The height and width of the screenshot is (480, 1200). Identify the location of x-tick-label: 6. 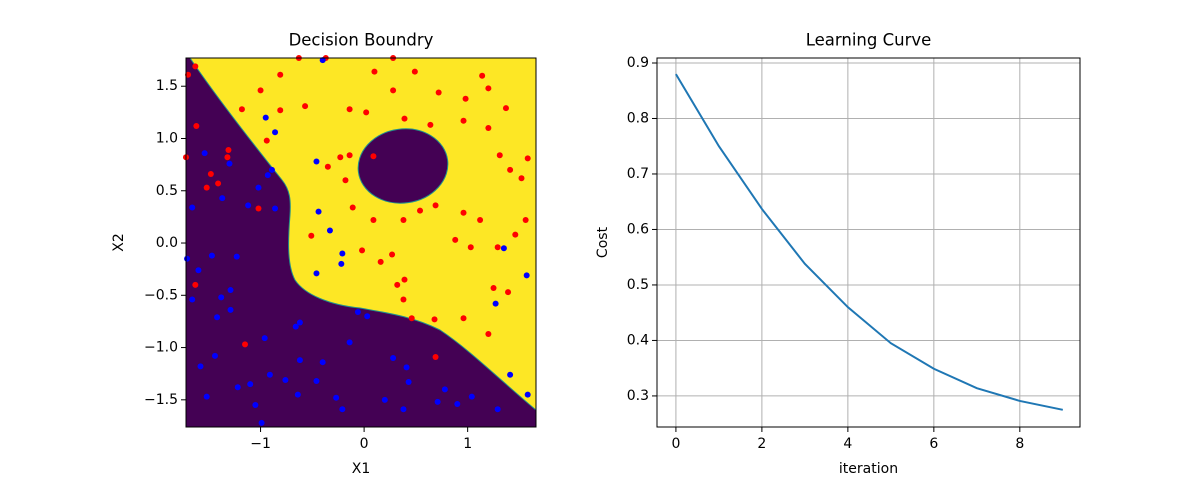
(933, 444).